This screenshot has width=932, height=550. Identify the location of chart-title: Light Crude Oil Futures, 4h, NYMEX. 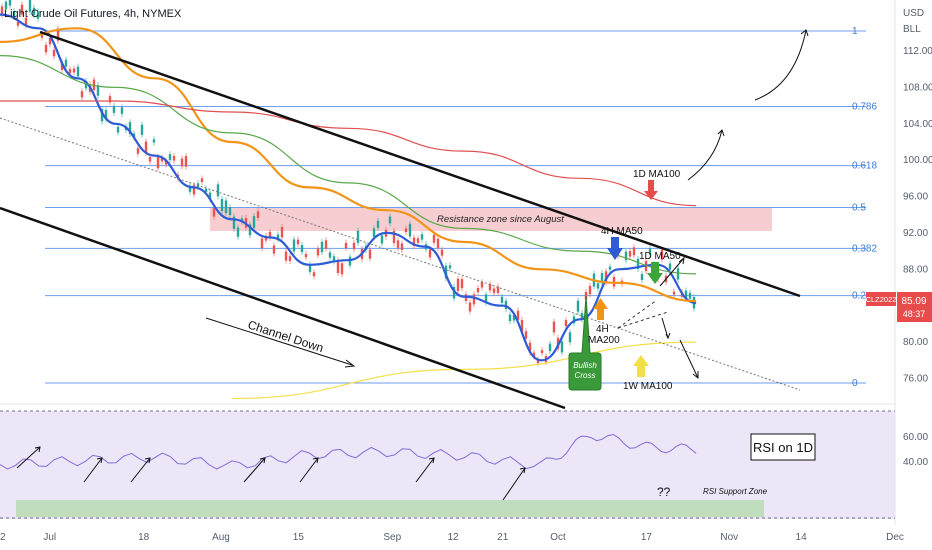
(93, 14).